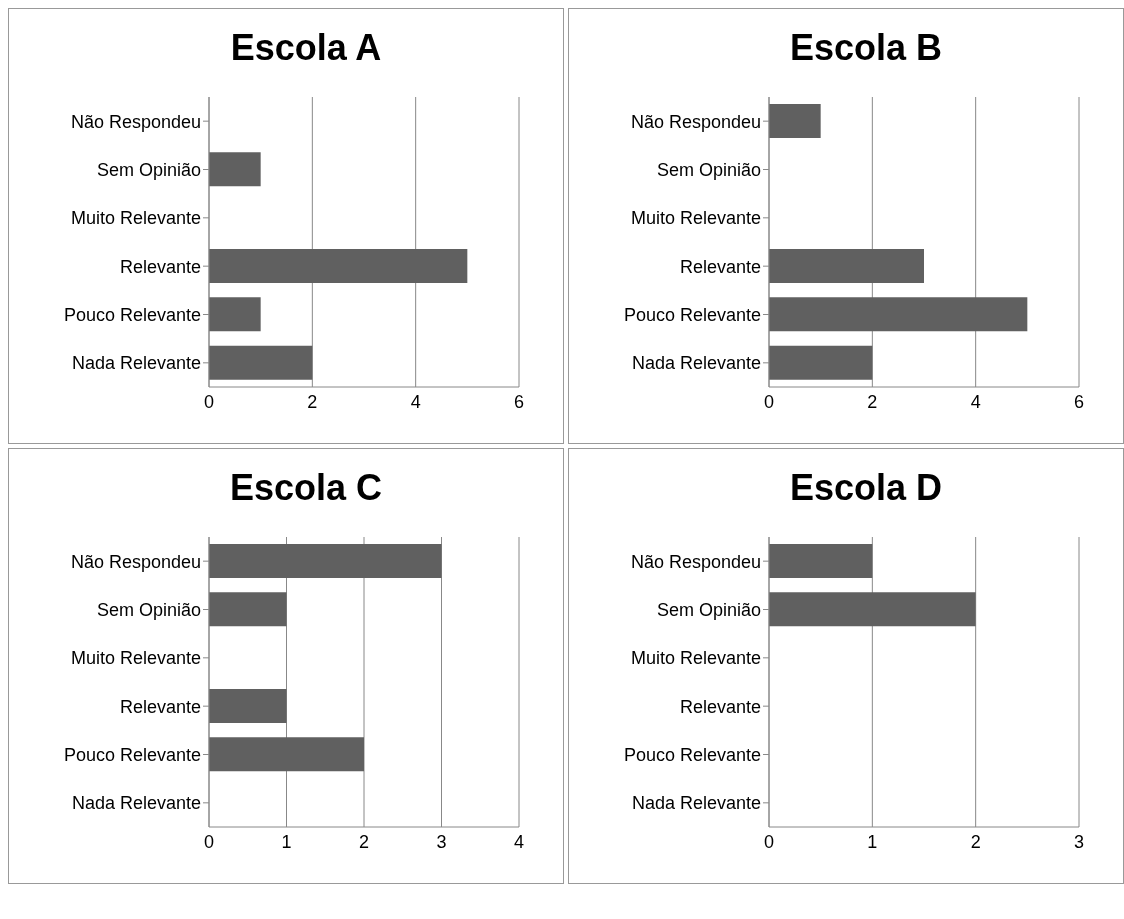 This screenshot has height=919, width=1124. Describe the element at coordinates (306, 488) in the screenshot. I see `chart-title: Escola C` at that location.